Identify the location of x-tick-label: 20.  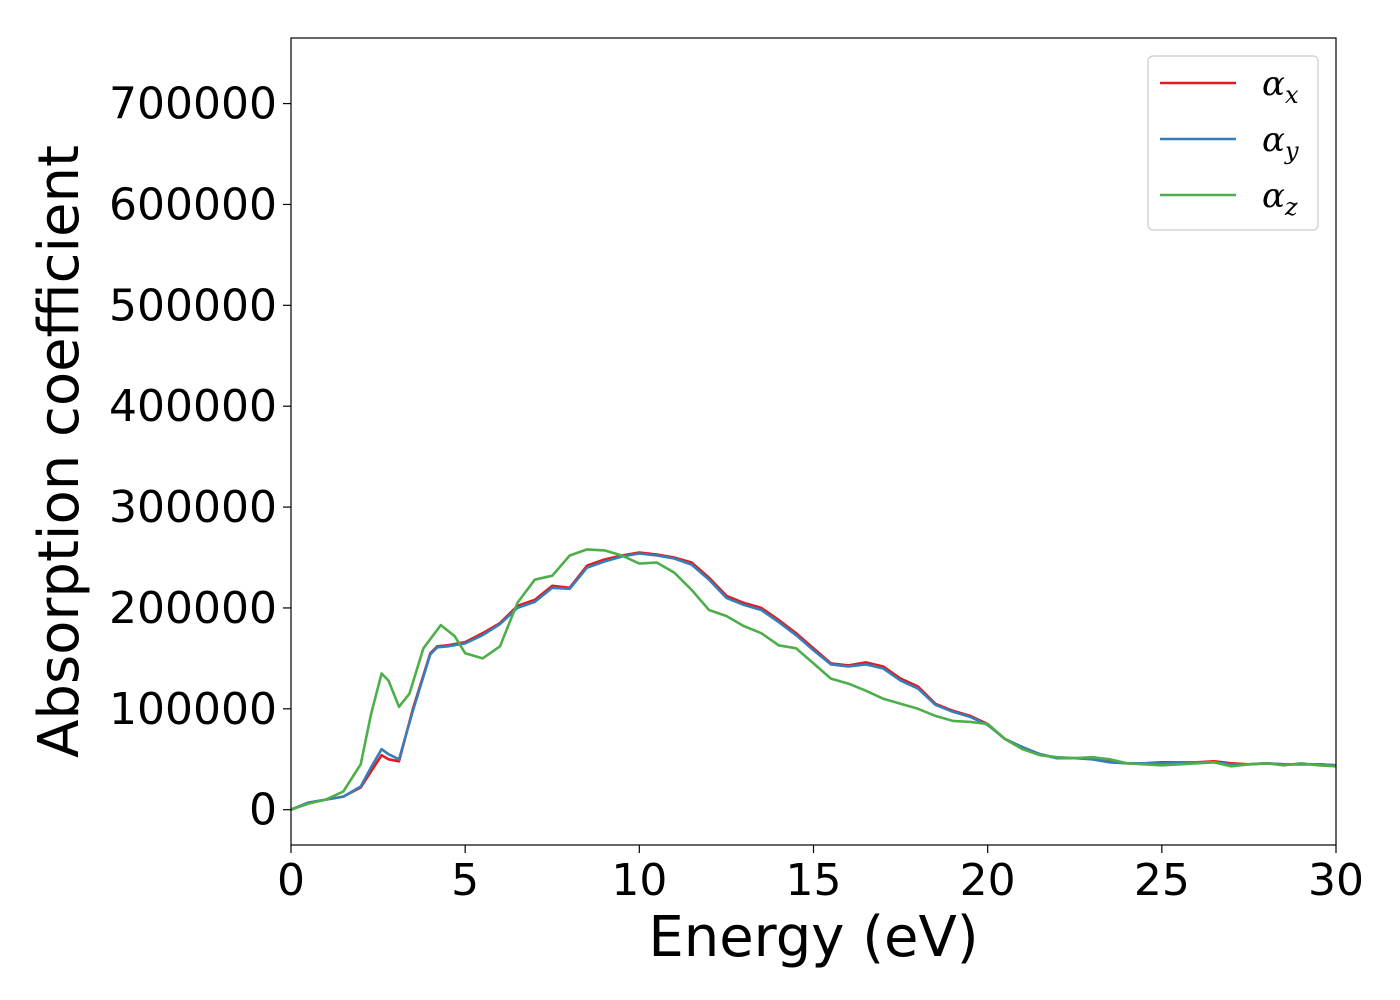
(988, 880).